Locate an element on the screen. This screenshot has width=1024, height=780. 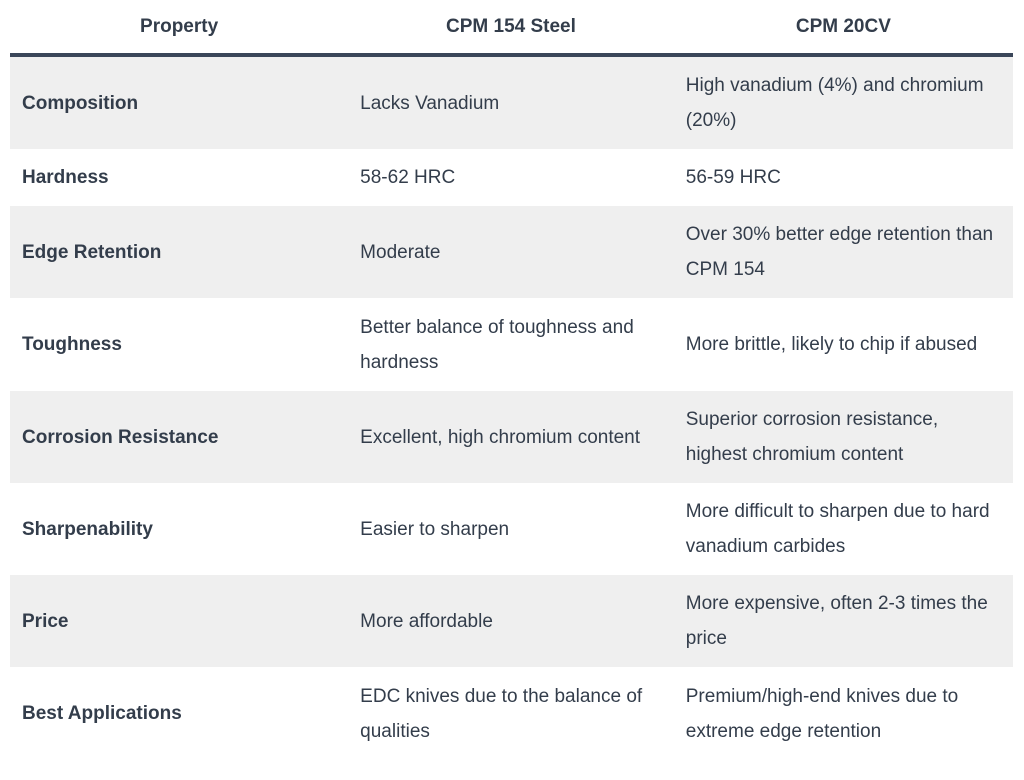
cpm154-cell: More affordable is located at coordinates (426, 621).